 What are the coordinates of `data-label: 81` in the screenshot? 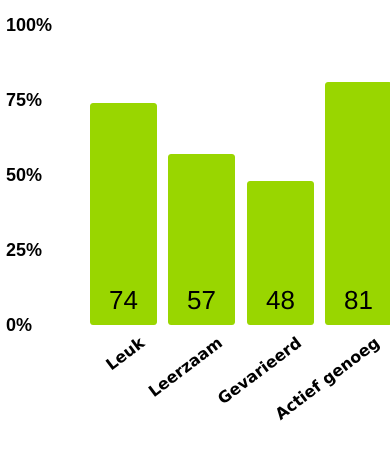 It's located at (358, 300).